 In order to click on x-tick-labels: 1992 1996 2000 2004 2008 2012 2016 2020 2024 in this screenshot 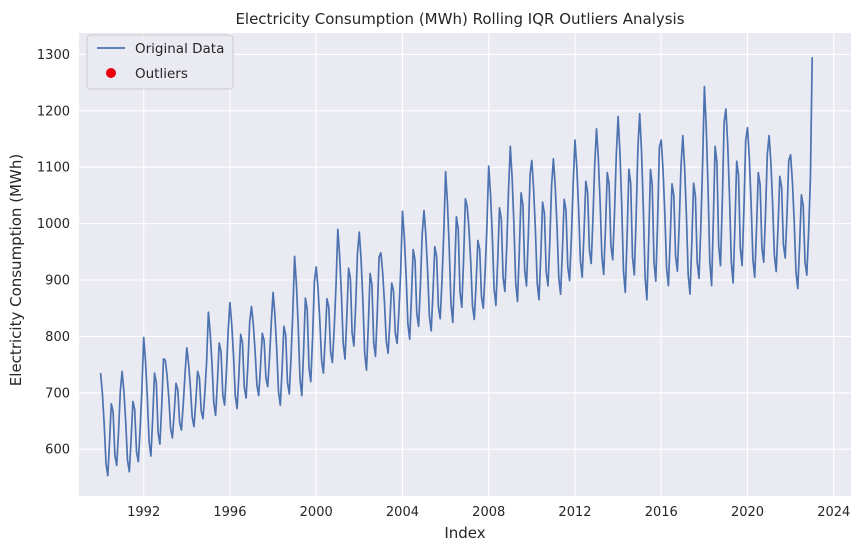, I will do `click(488, 512)`.